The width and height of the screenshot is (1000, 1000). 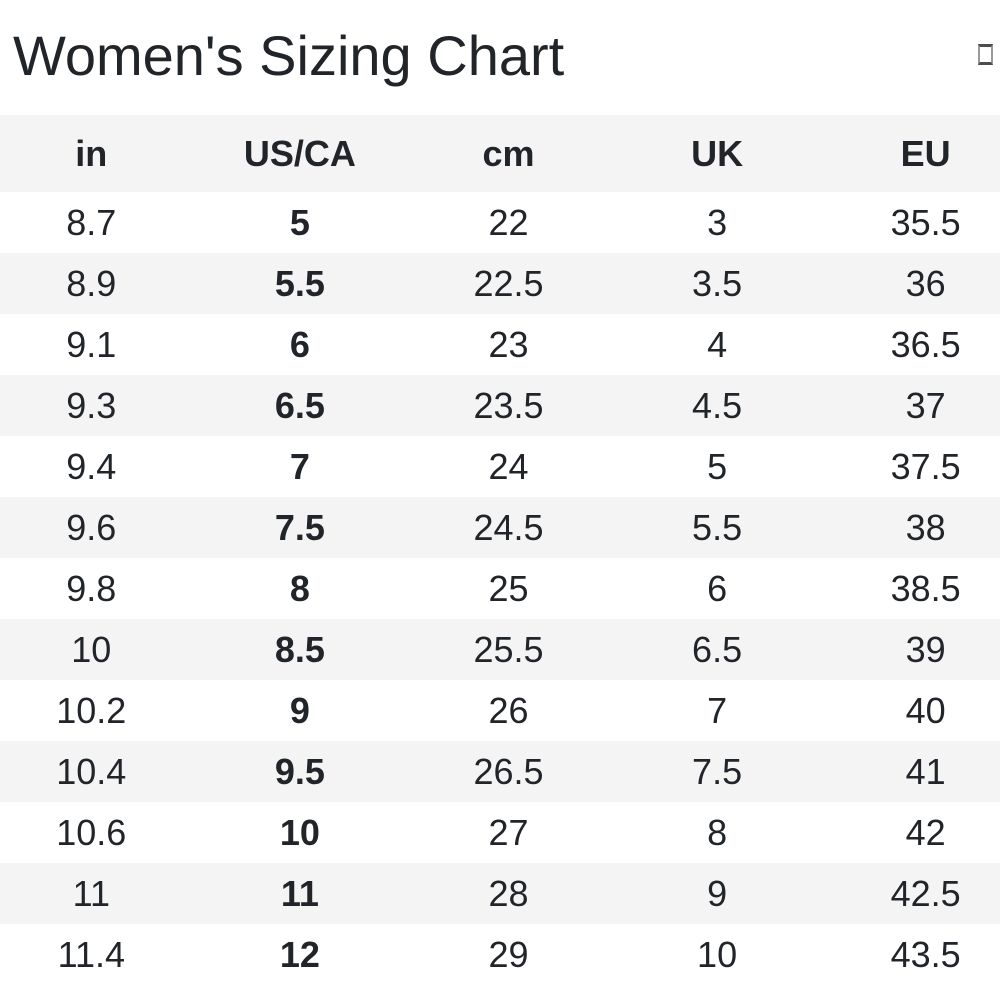 What do you see at coordinates (925, 283) in the screenshot?
I see `size-cell: 36` at bounding box center [925, 283].